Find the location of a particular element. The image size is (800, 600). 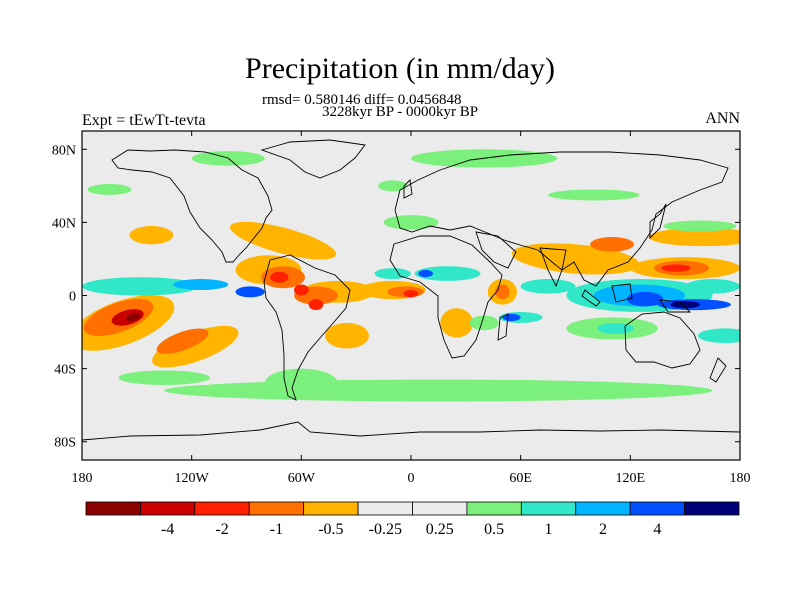

colorbar-label-3: -0.5 is located at coordinates (330, 529).